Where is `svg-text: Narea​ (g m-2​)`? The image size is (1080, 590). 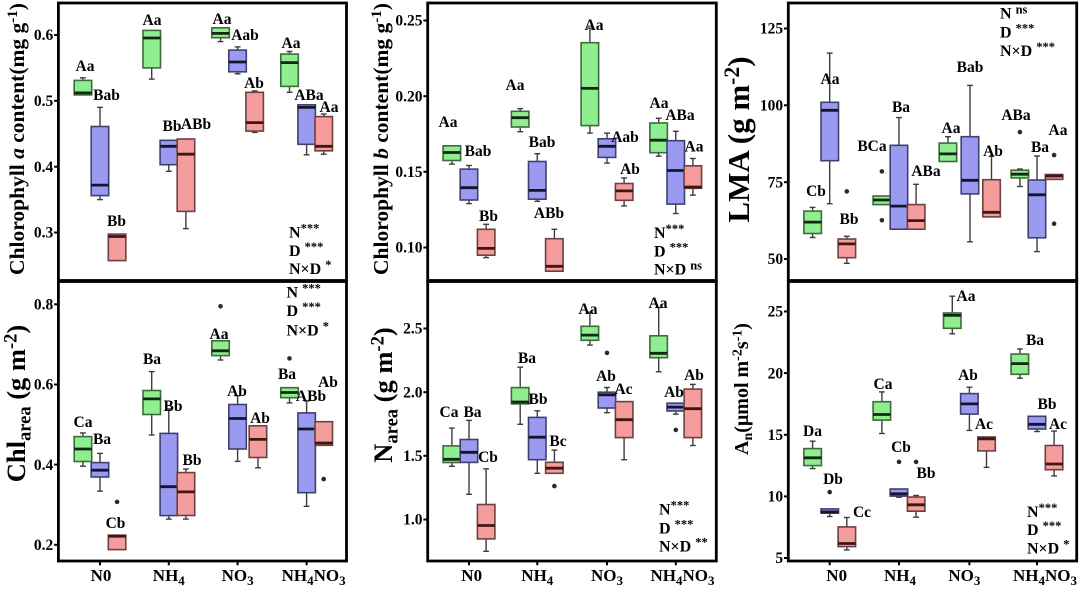
svg-text: Narea​ (g m-2​) is located at coordinates (385, 394).